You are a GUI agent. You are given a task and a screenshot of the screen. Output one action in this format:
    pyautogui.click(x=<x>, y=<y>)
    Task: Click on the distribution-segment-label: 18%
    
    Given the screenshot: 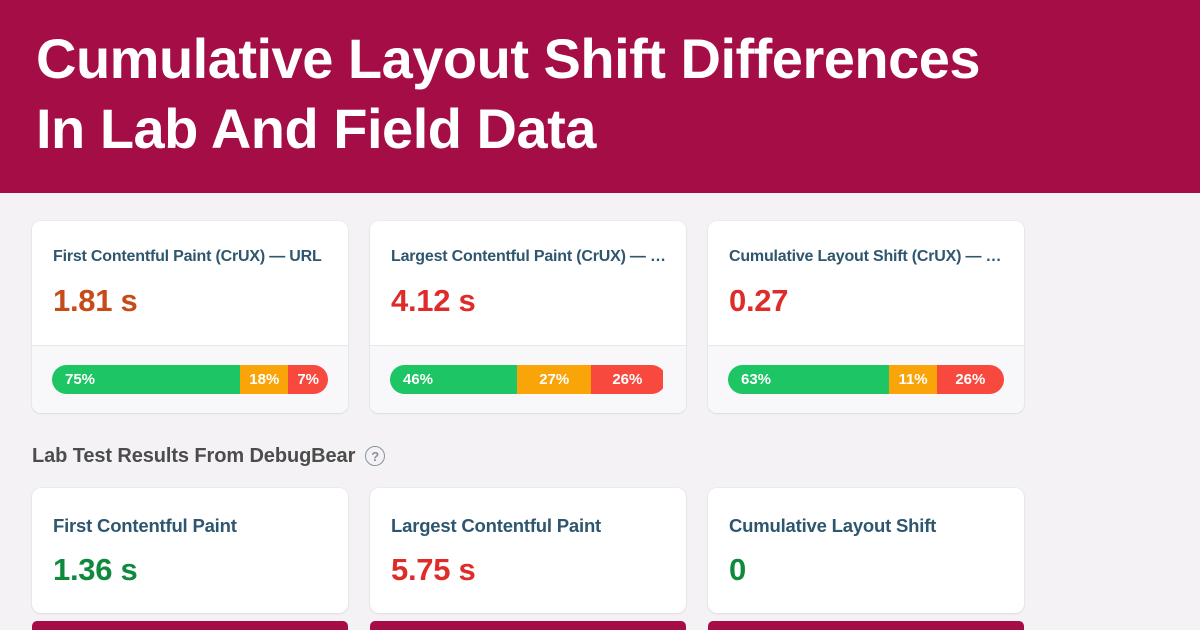 What is the action you would take?
    pyautogui.click(x=264, y=379)
    